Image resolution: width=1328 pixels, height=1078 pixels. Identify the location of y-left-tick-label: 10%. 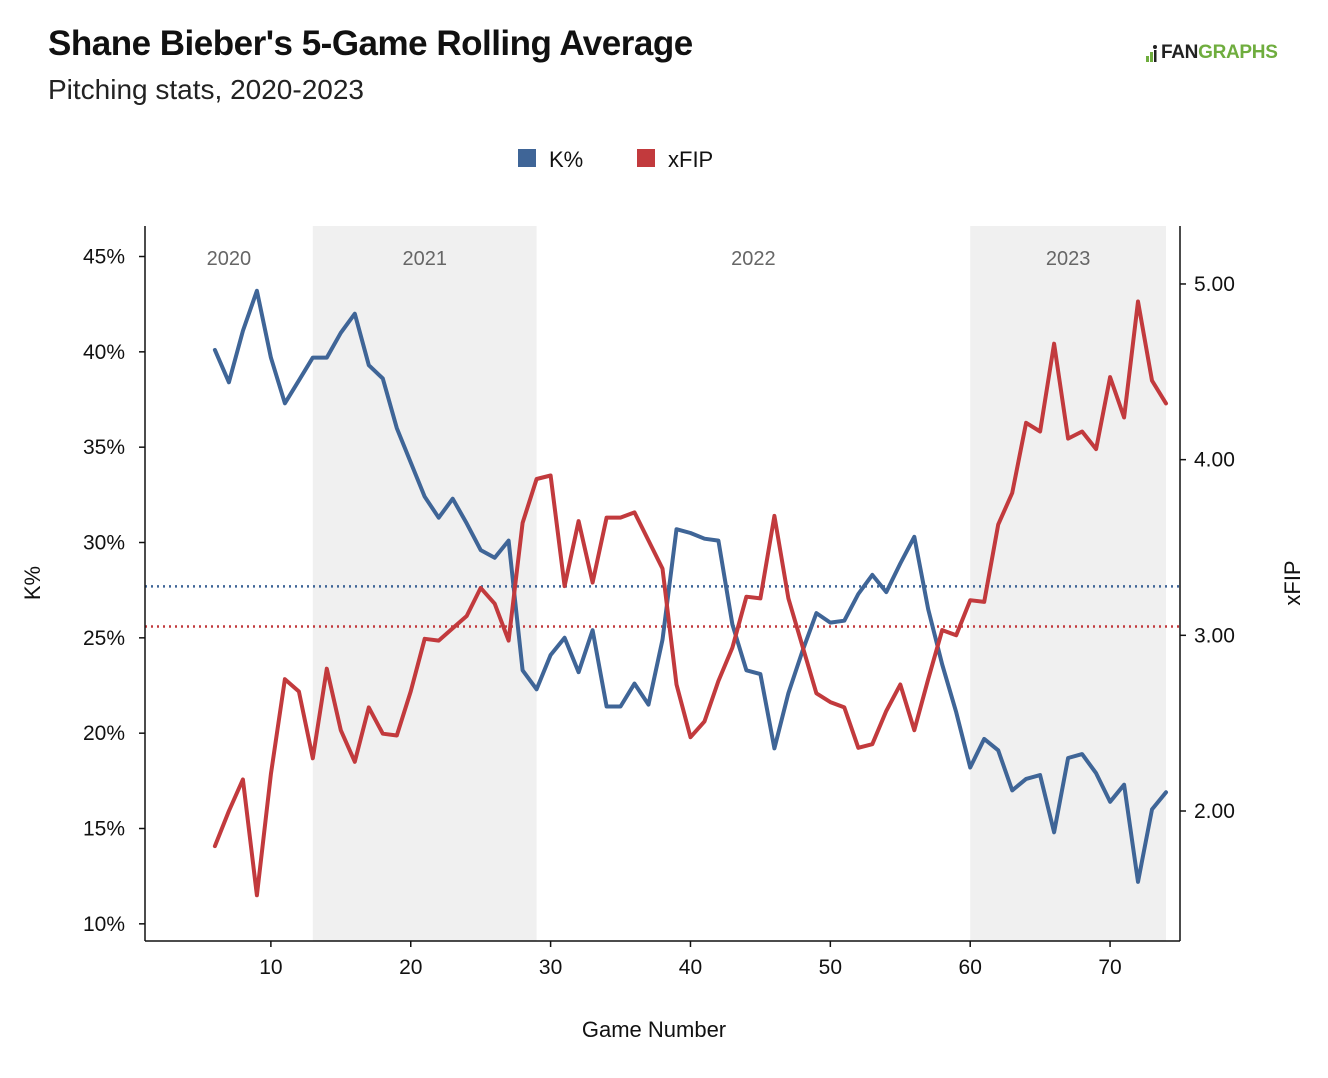
(104, 924).